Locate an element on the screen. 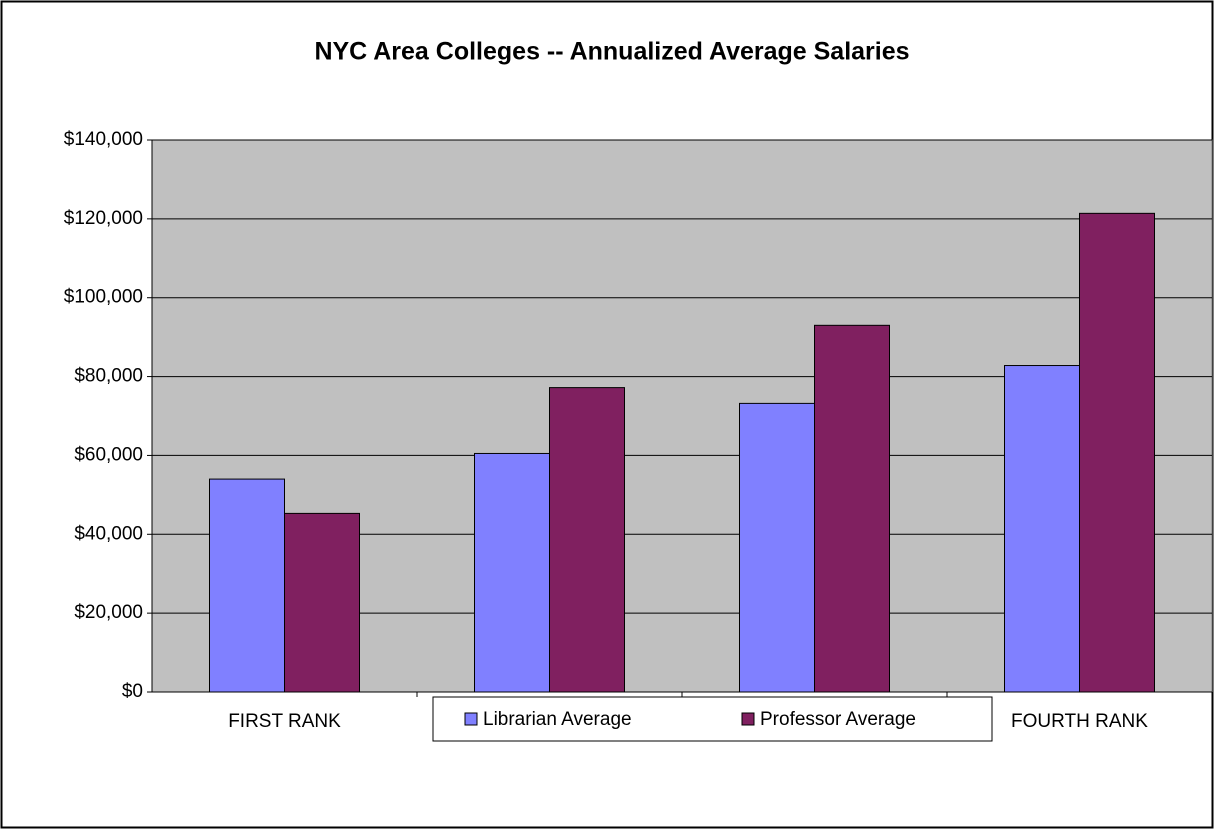  y-tick-label: $80,000 is located at coordinates (108, 376).